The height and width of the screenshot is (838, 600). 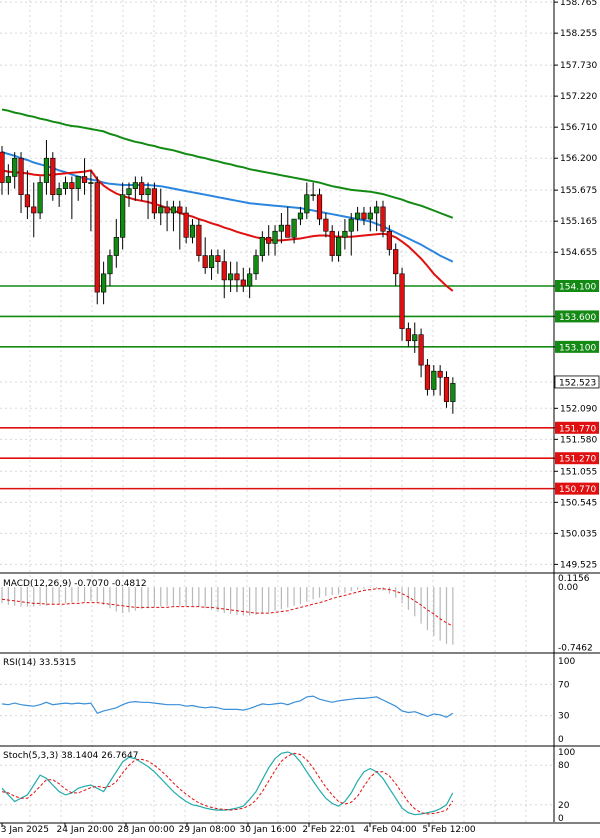 What do you see at coordinates (575, 649) in the screenshot?
I see `macd-tick-label: -0.7462` at bounding box center [575, 649].